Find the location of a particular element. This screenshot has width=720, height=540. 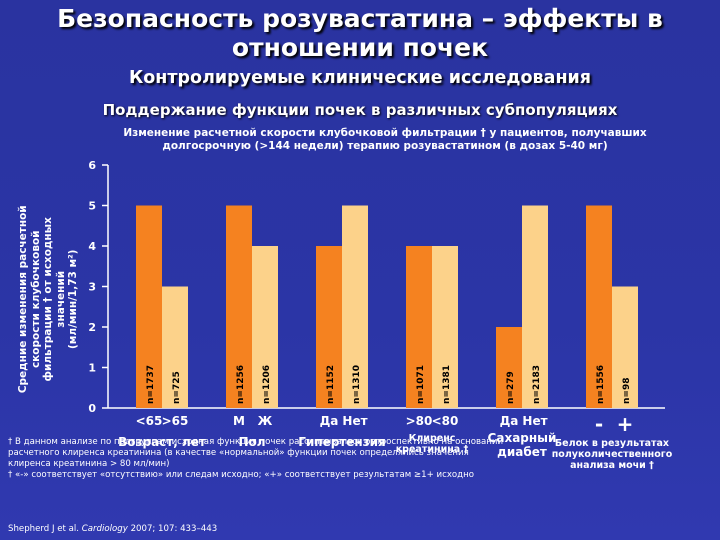

title-line-1: Безопасность розувастатина – эффекты в is located at coordinates (360, 18).